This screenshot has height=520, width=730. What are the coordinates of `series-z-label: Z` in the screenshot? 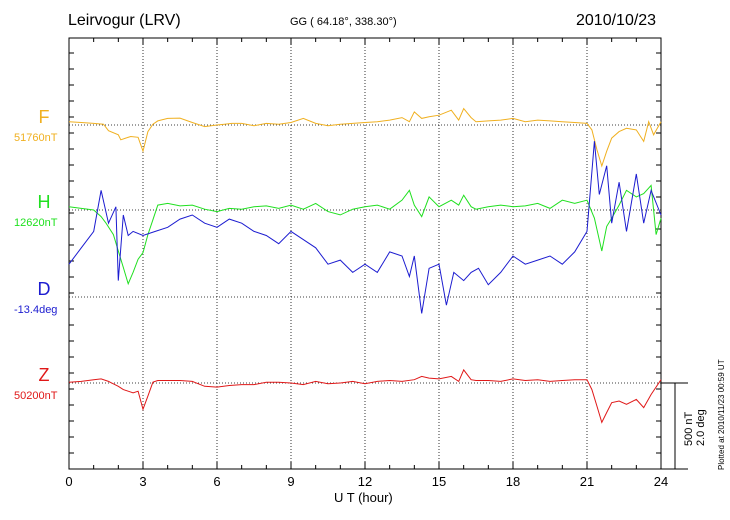 It's located at (44, 375).